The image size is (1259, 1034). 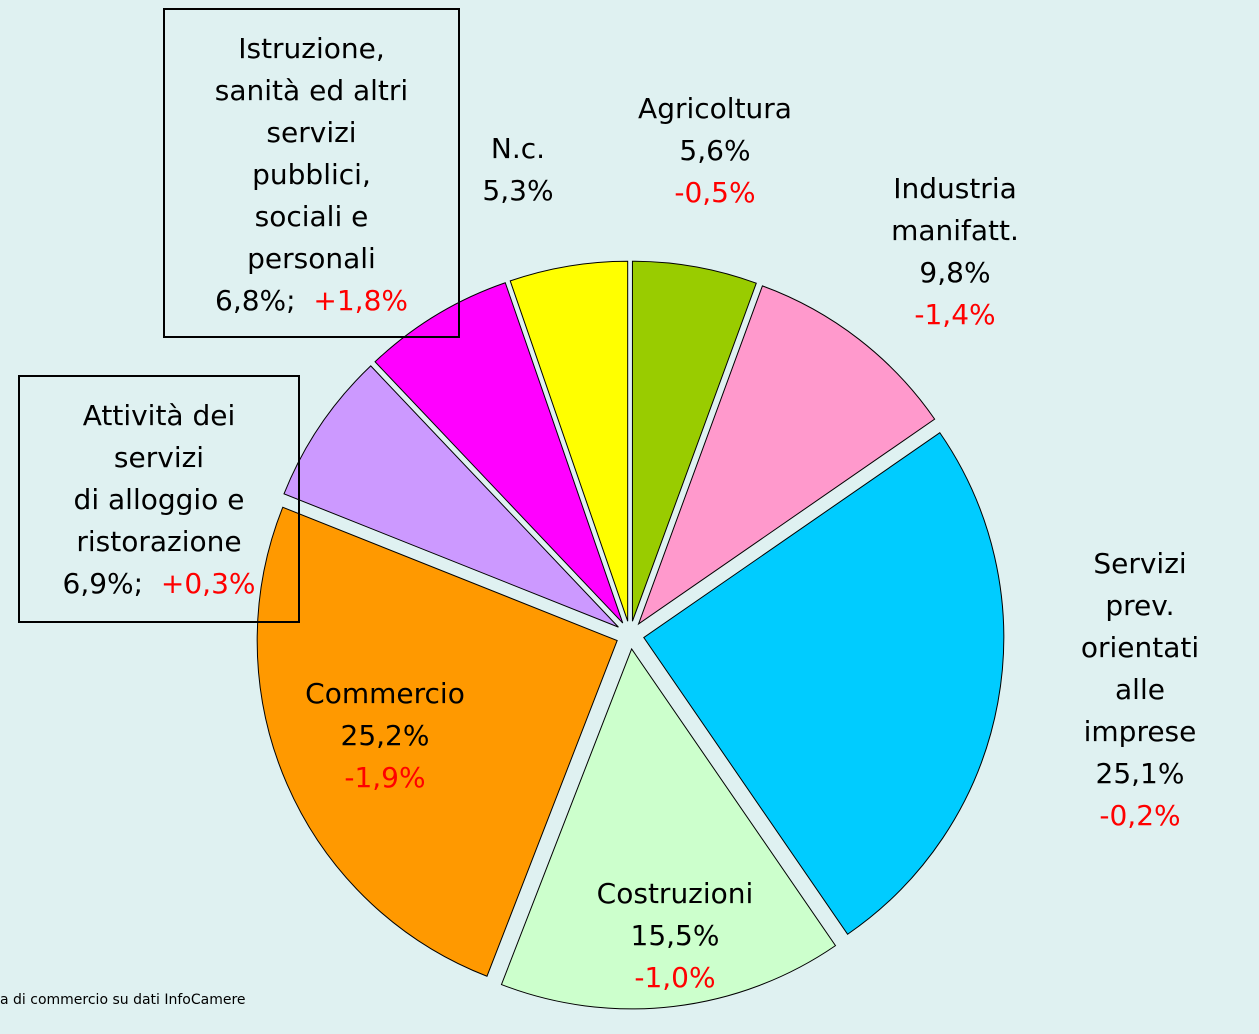 What do you see at coordinates (255, 300) in the screenshot?
I see `value-label: 6,8%;` at bounding box center [255, 300].